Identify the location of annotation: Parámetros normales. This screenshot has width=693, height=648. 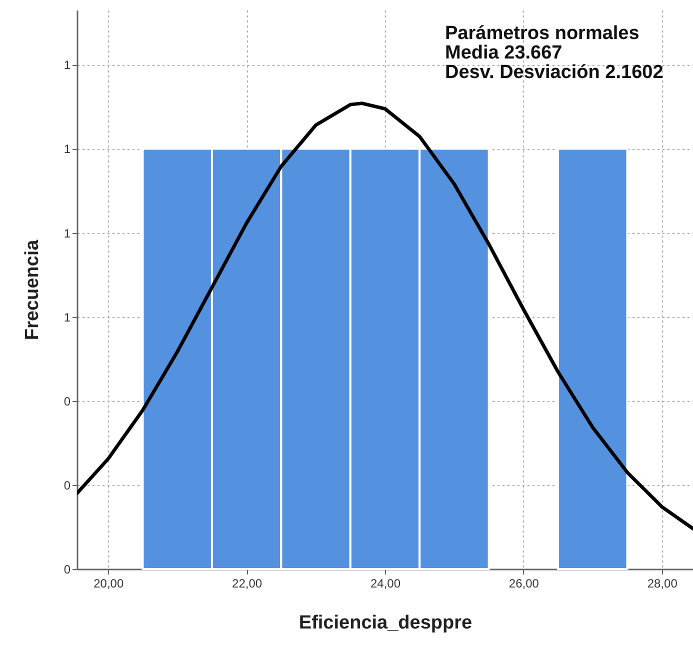
(542, 33).